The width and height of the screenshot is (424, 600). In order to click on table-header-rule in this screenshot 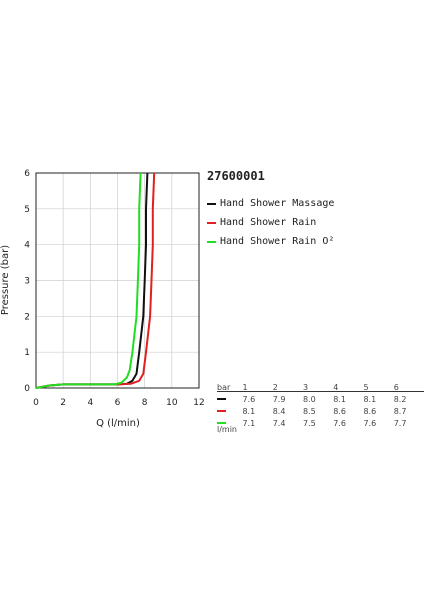, I will do `click(320, 391)`.